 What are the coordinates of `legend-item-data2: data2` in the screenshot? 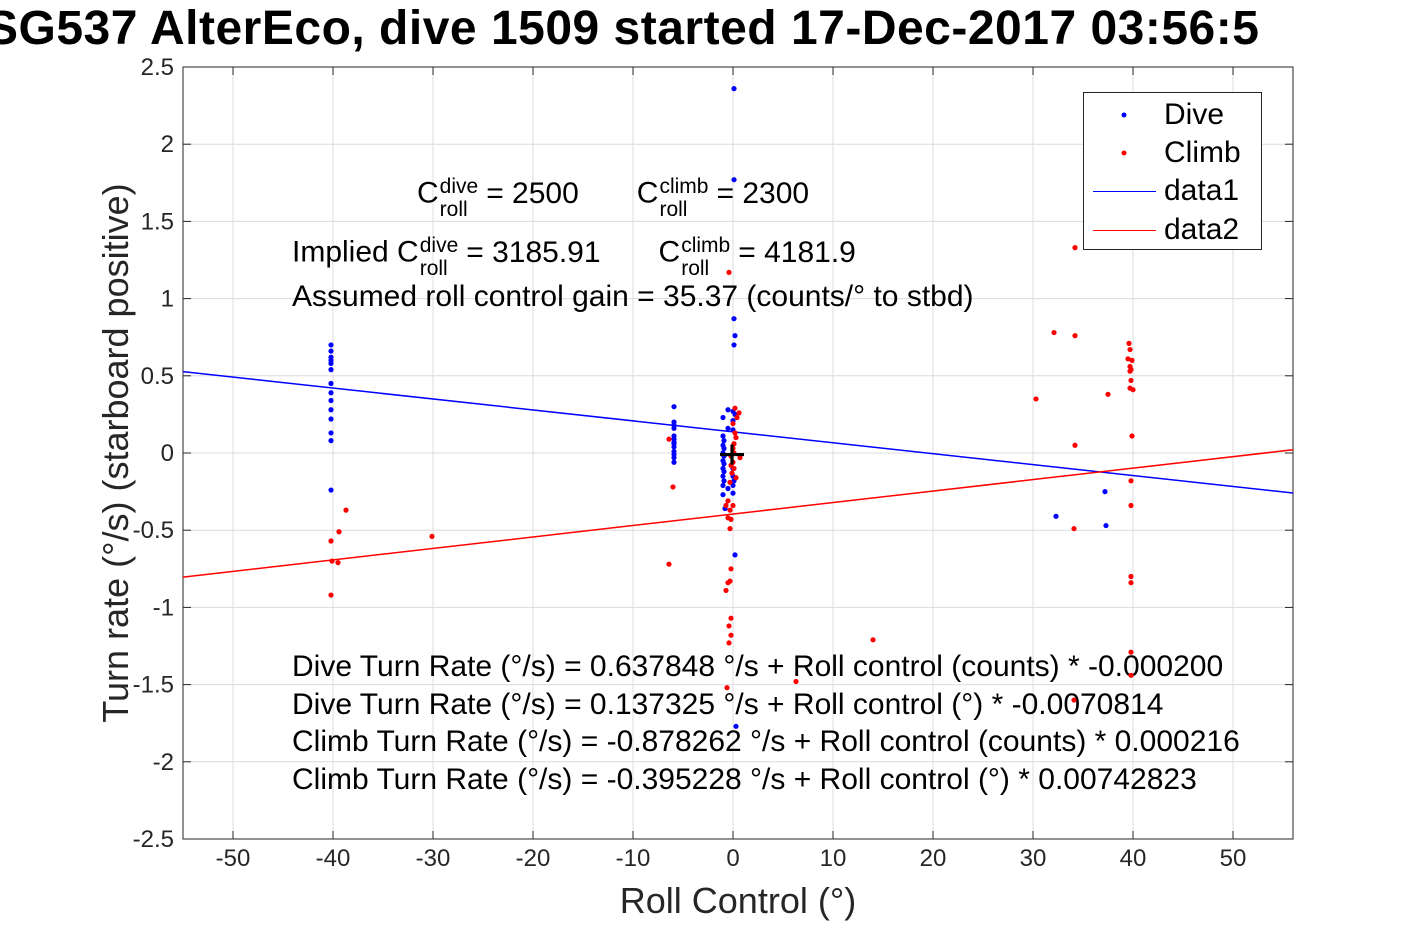 It's located at (1172, 230).